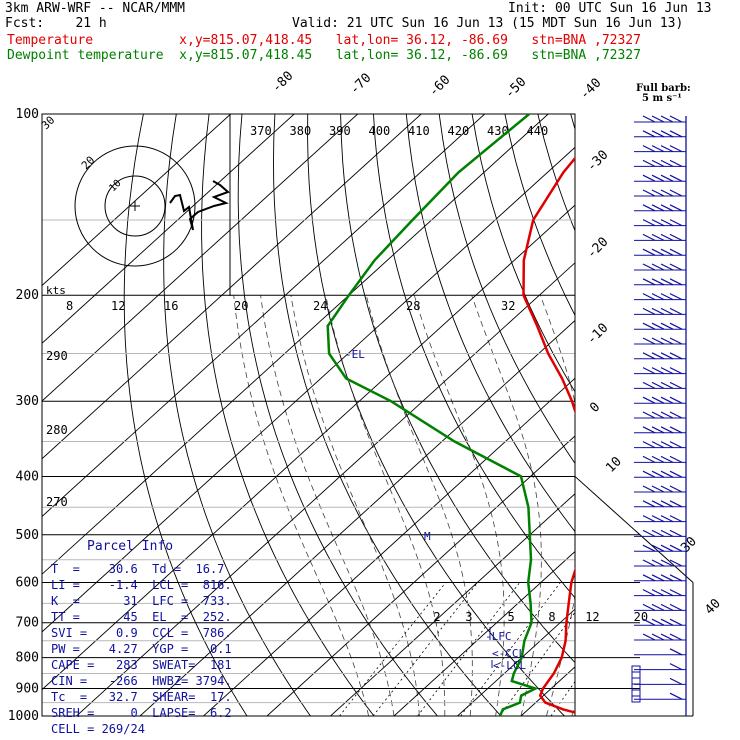 The width and height of the screenshot is (740, 740). What do you see at coordinates (141, 617) in the screenshot?
I see `parcel-row: TT = 45 EL = 252.` at bounding box center [141, 617].